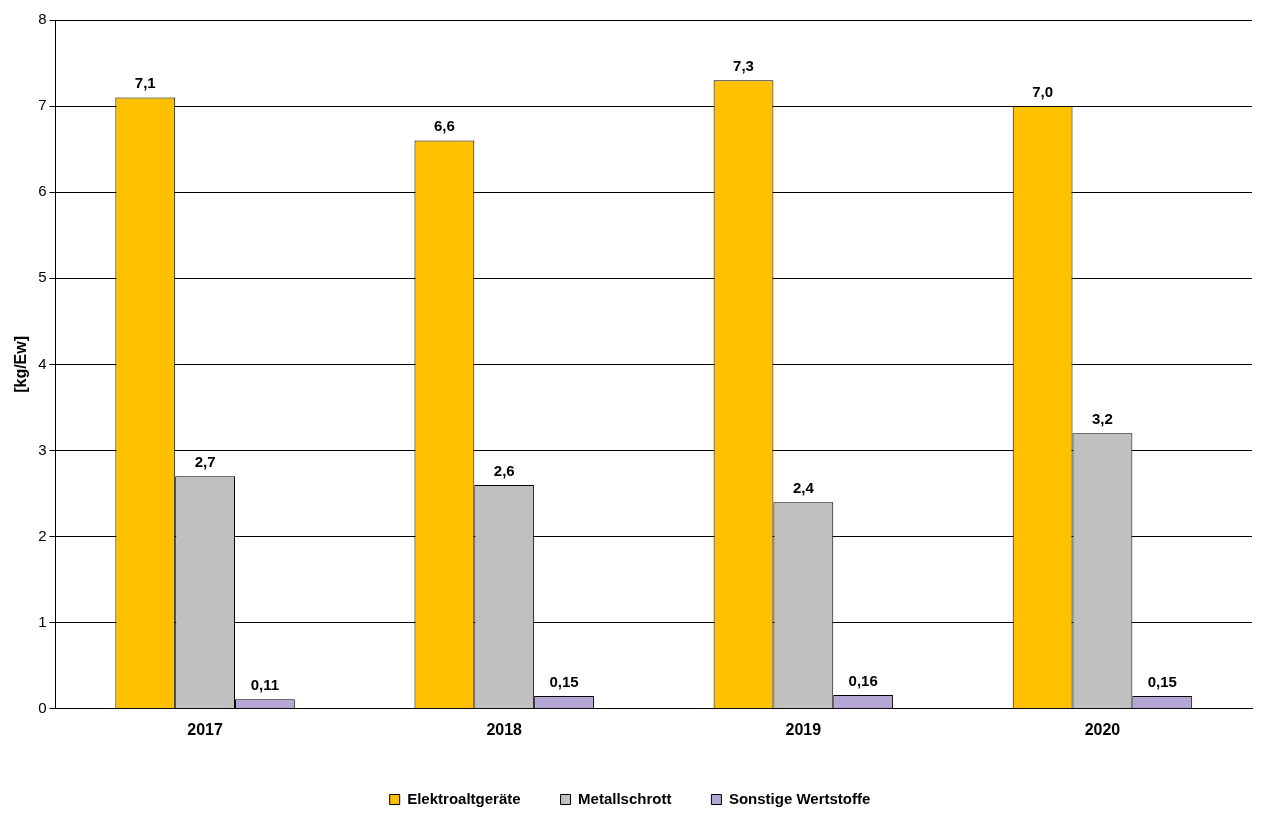 The height and width of the screenshot is (825, 1264). What do you see at coordinates (42, 105) in the screenshot?
I see `y-tick-label: 7` at bounding box center [42, 105].